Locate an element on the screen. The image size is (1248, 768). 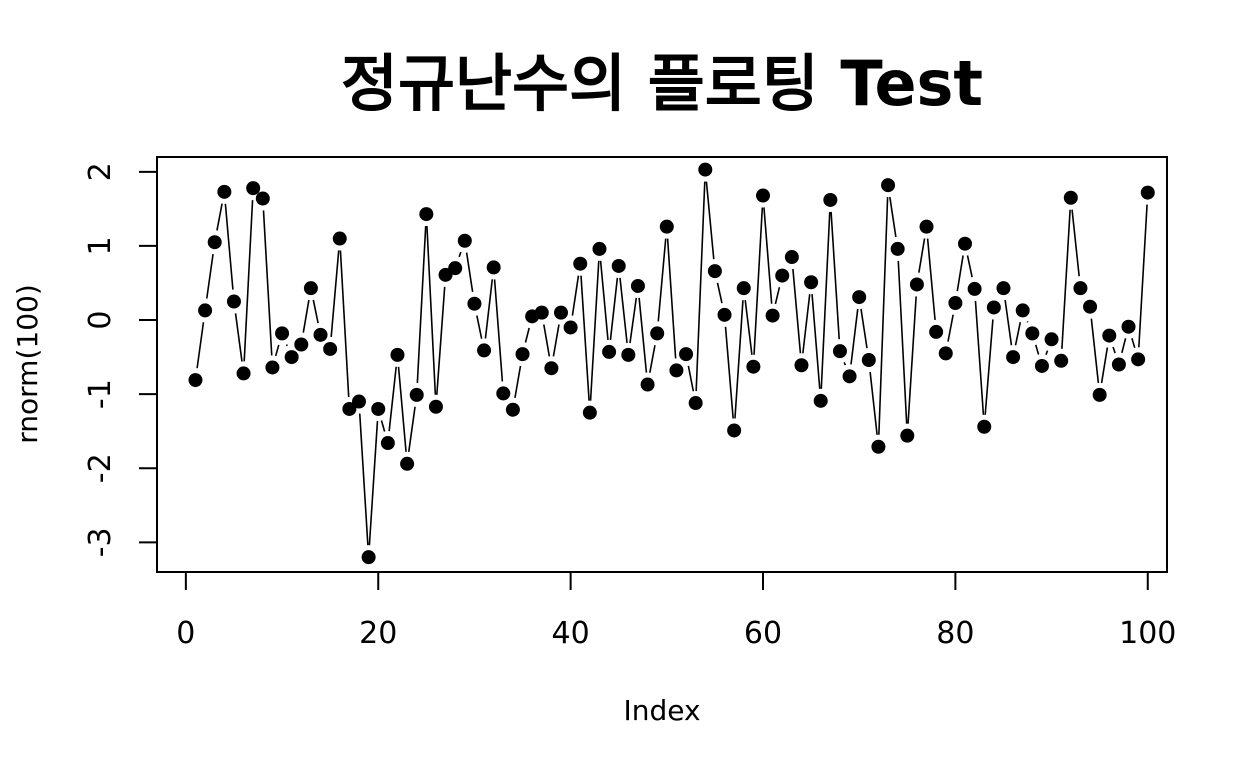
y-axis-label: rnorm(100) is located at coordinates (27, 363).